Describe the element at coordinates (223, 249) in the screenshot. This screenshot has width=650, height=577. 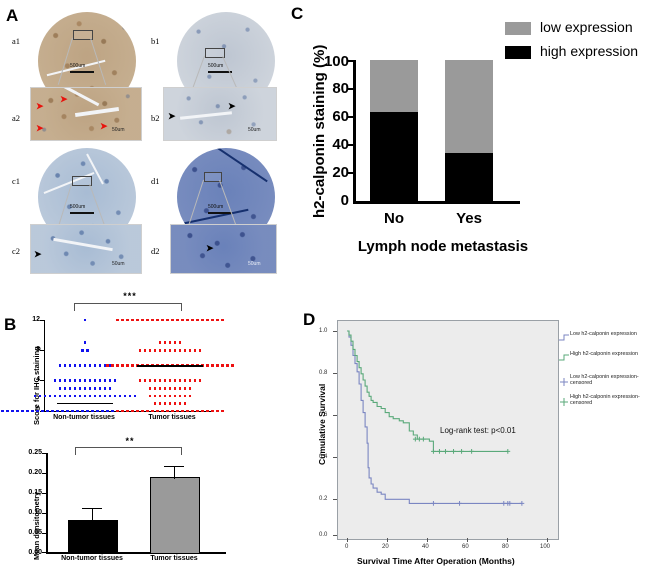
I see `micrograph-d2` at that location.